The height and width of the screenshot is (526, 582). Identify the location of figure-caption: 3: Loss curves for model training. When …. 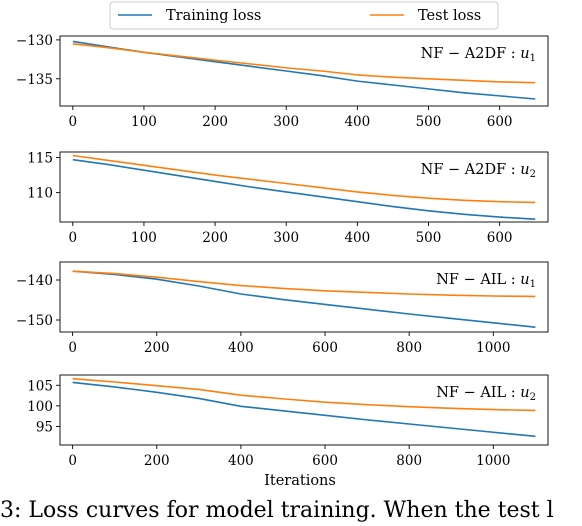
(277, 510).